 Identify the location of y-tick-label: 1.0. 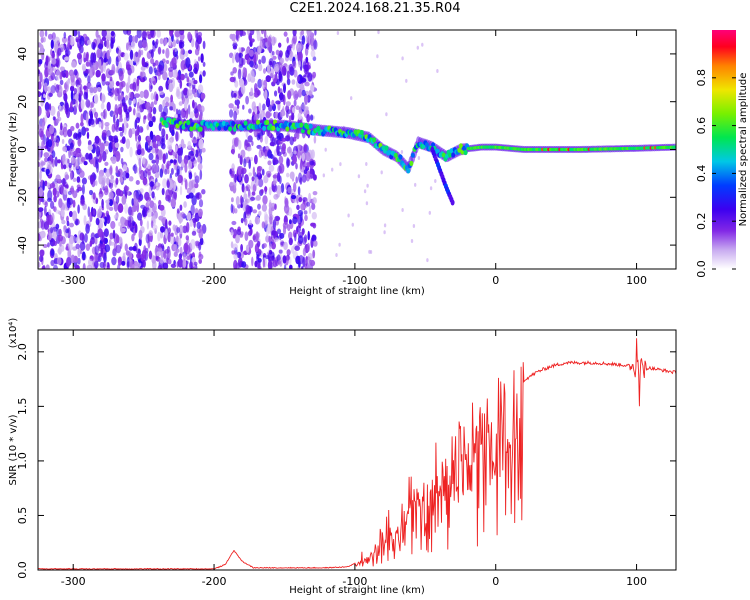
(22, 461).